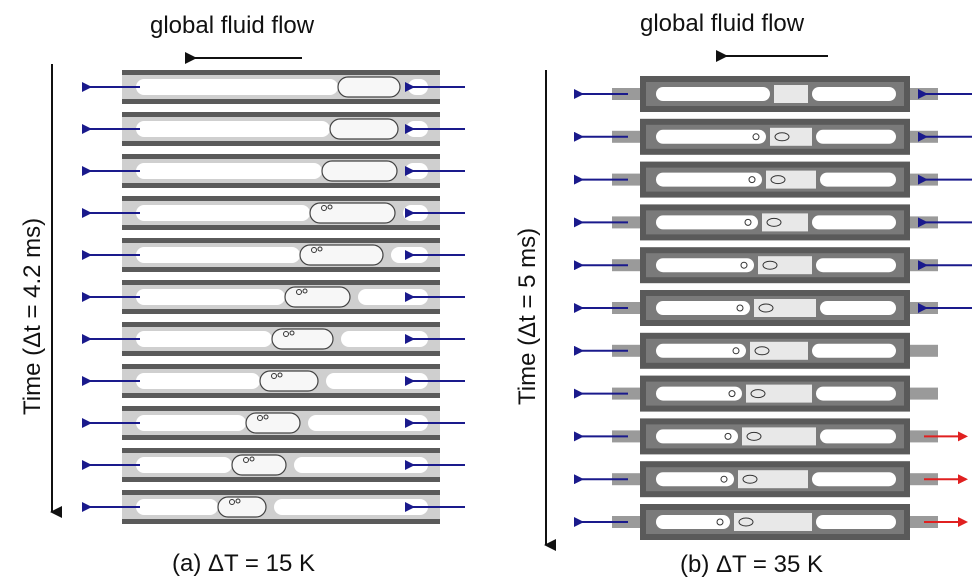  I want to click on panel-a-caption: (a) ΔT = 15 K, so click(243, 563).